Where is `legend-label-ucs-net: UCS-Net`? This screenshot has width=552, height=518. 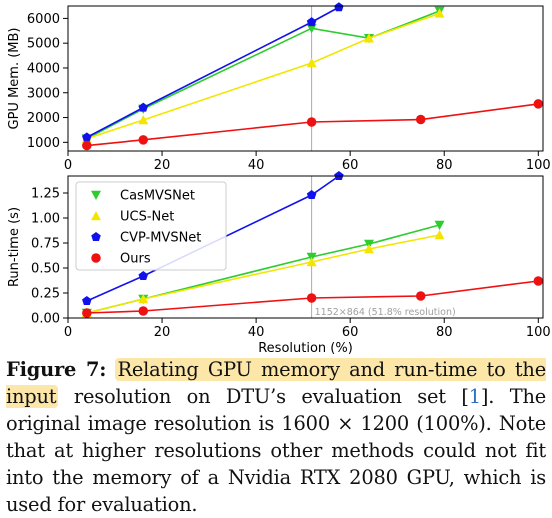
legend-label-ucs-net: UCS-Net is located at coordinates (147, 217).